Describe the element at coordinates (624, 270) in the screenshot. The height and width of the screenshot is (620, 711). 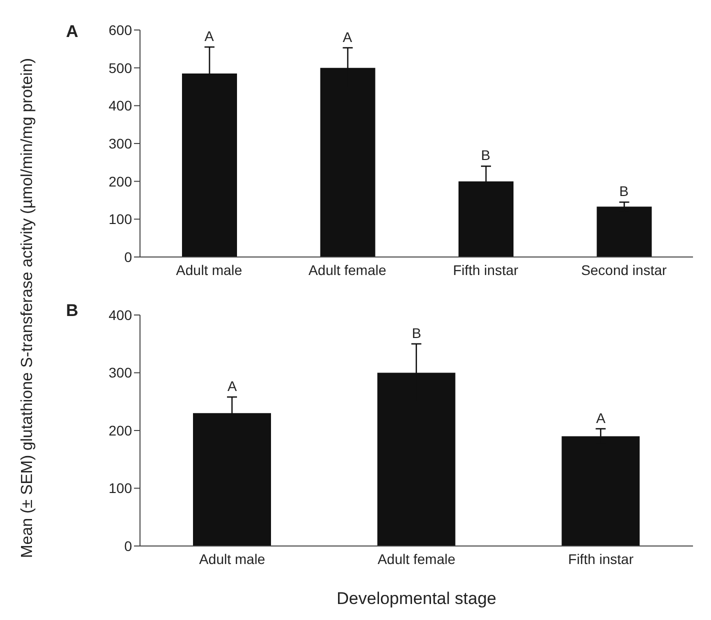
I see `x-tick-label: Second instar` at that location.